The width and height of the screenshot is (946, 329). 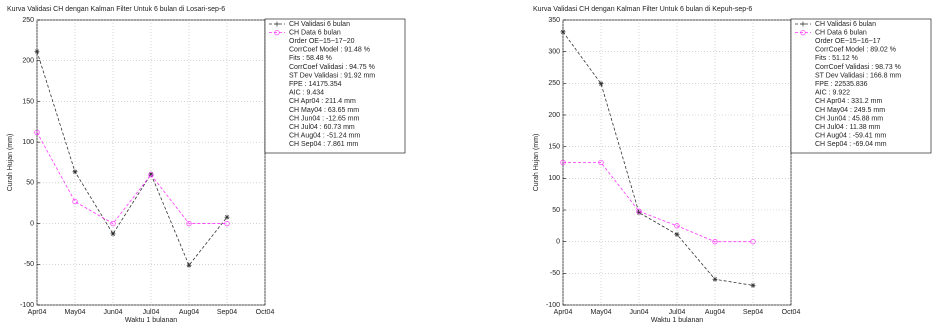 I want to click on legend-note: CH Sep04 : 7.861 mm, so click(x=323, y=144).